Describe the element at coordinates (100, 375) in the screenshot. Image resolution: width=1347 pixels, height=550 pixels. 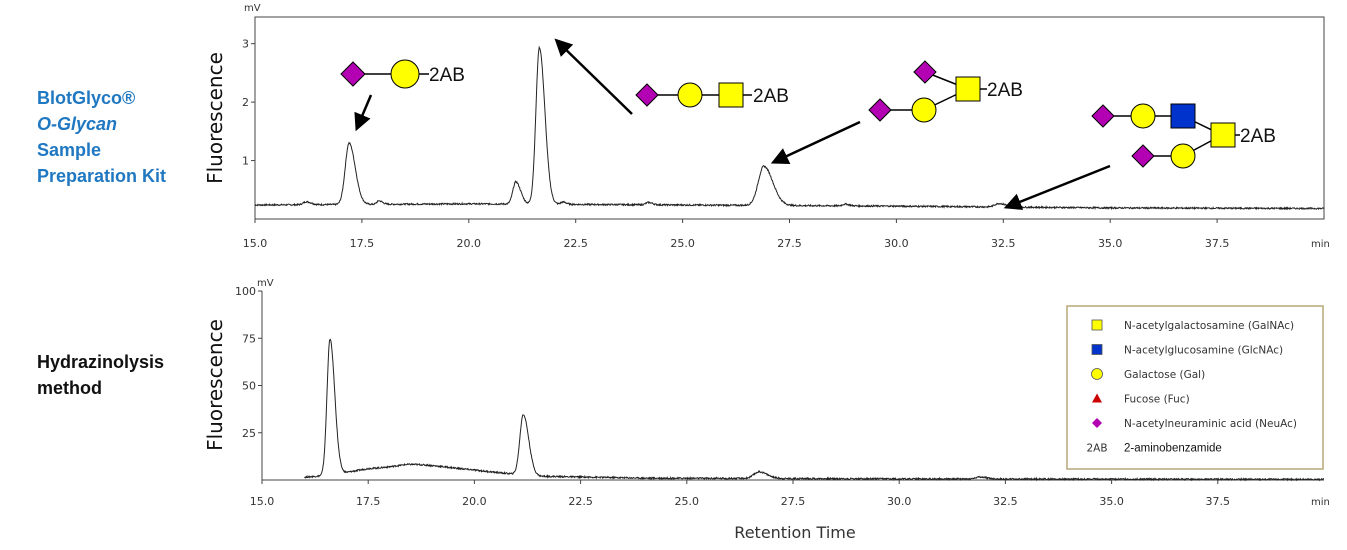
I see `panel2-side-label: Hydrazinolysis method` at that location.